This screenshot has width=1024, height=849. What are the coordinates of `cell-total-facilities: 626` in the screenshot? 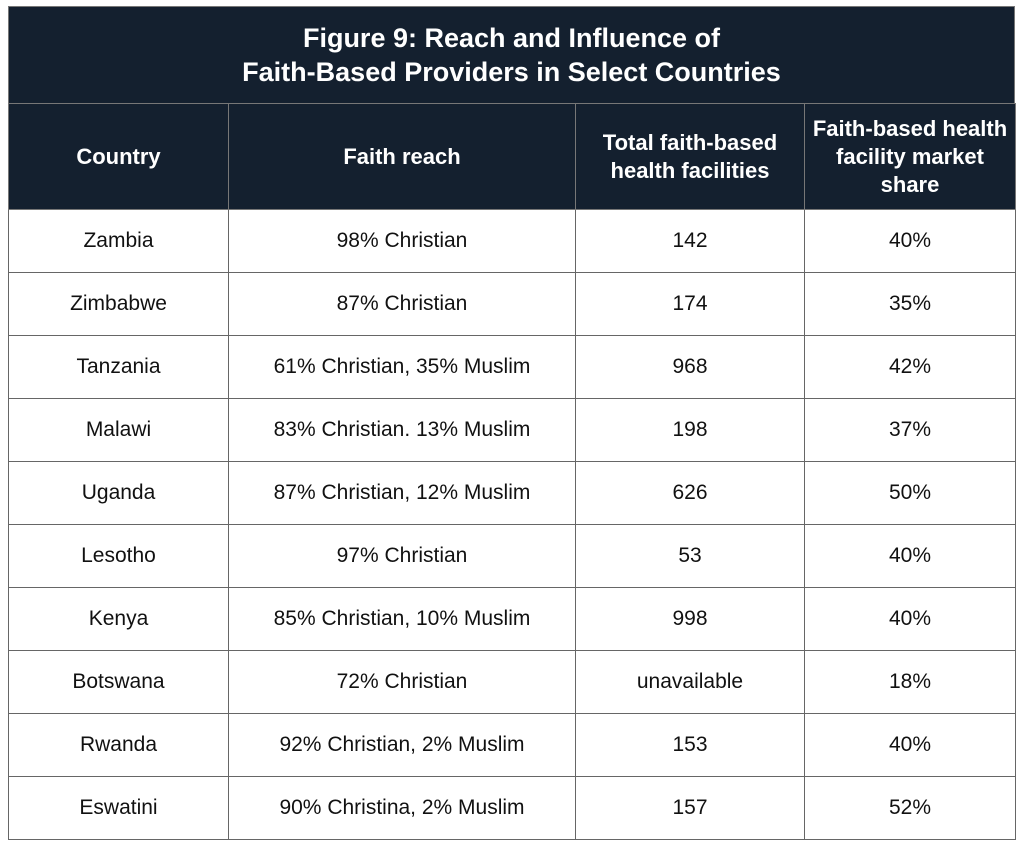 It's located at (690, 493).